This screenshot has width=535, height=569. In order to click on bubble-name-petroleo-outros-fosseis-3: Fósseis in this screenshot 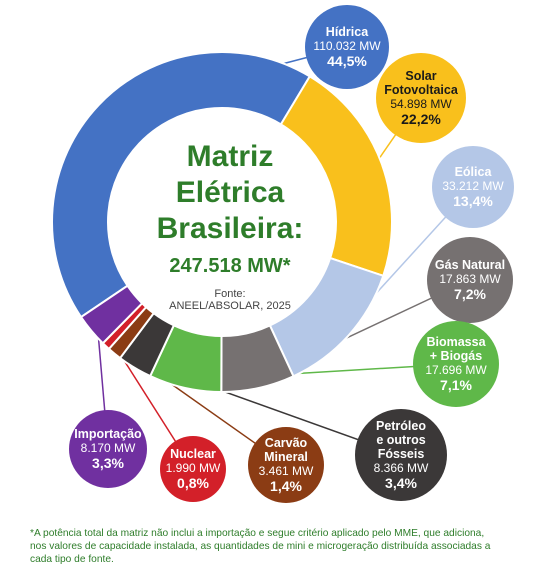, I will do `click(401, 453)`.